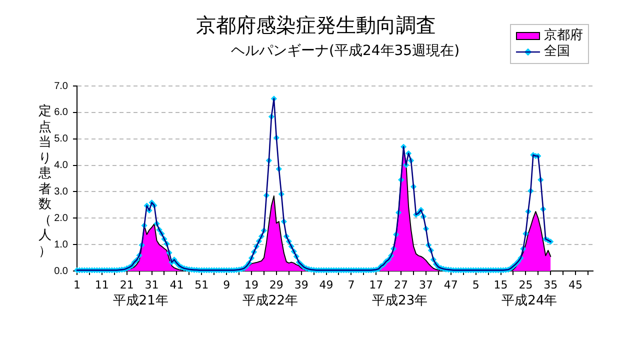 This screenshot has width=632, height=348. I want to click on x-tick-label: 11, so click(101, 285).